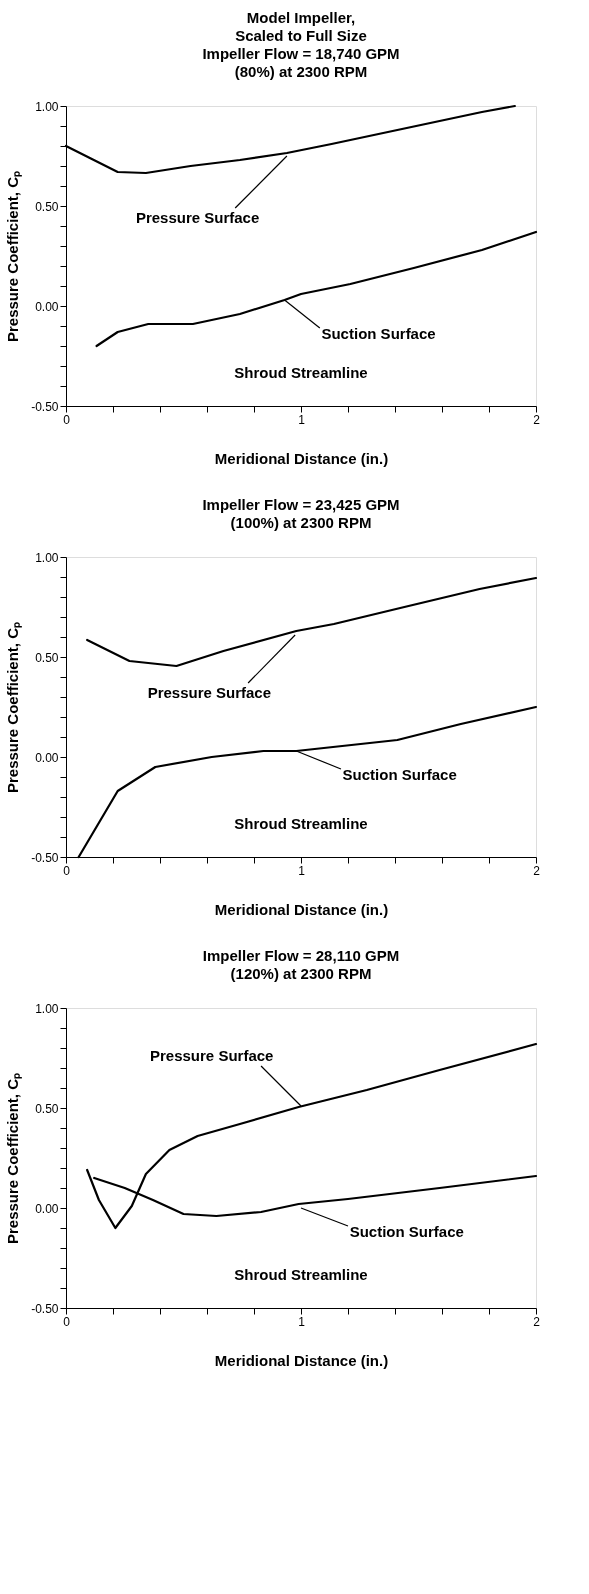 The width and height of the screenshot is (589, 1594). I want to click on chart-title: Model Impeller, Scaled to Full Size Impeller Flow = 18,740 GPM (80%) at 2300 RPM, so click(301, 44).